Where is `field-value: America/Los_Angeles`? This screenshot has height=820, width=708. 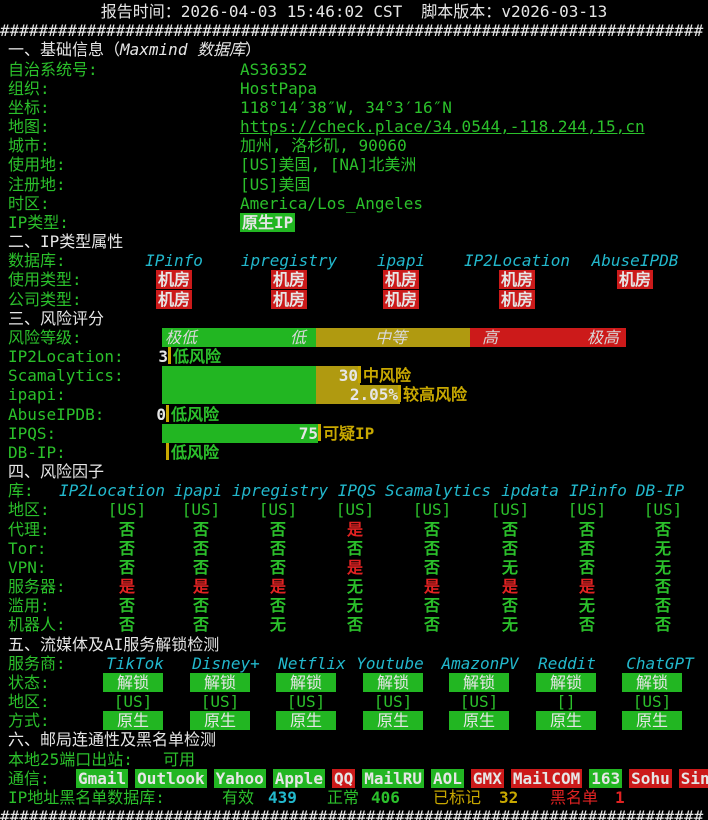
field-value: America/Los_Angeles is located at coordinates (332, 203).